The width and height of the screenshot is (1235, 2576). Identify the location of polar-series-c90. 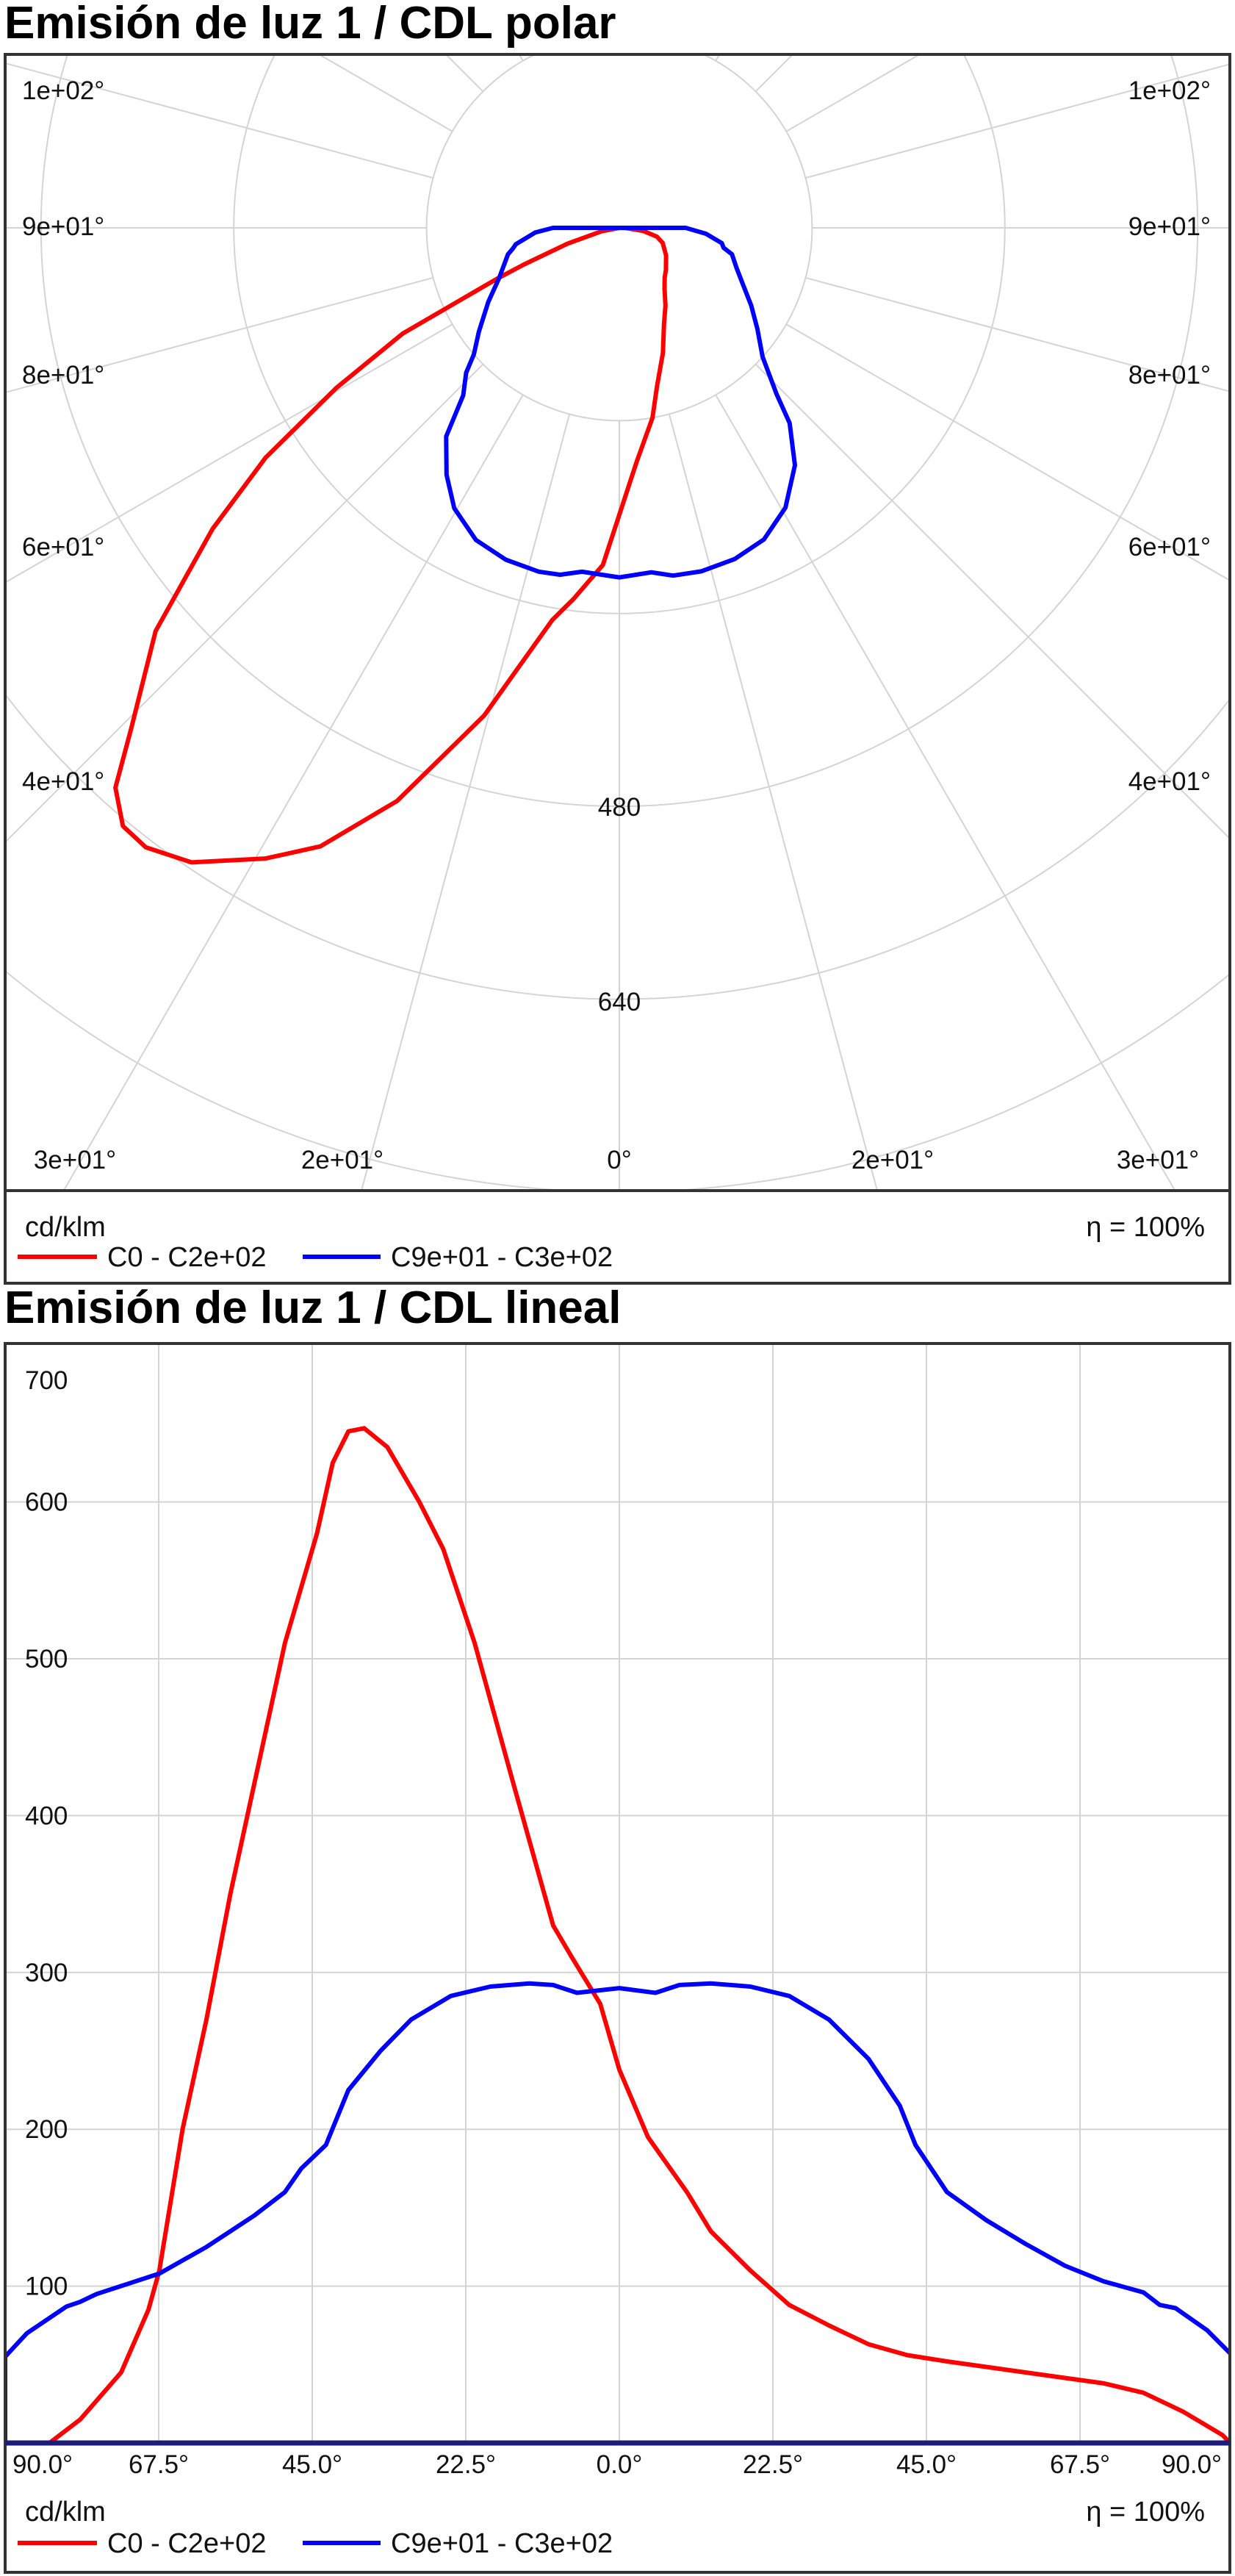
(620, 403).